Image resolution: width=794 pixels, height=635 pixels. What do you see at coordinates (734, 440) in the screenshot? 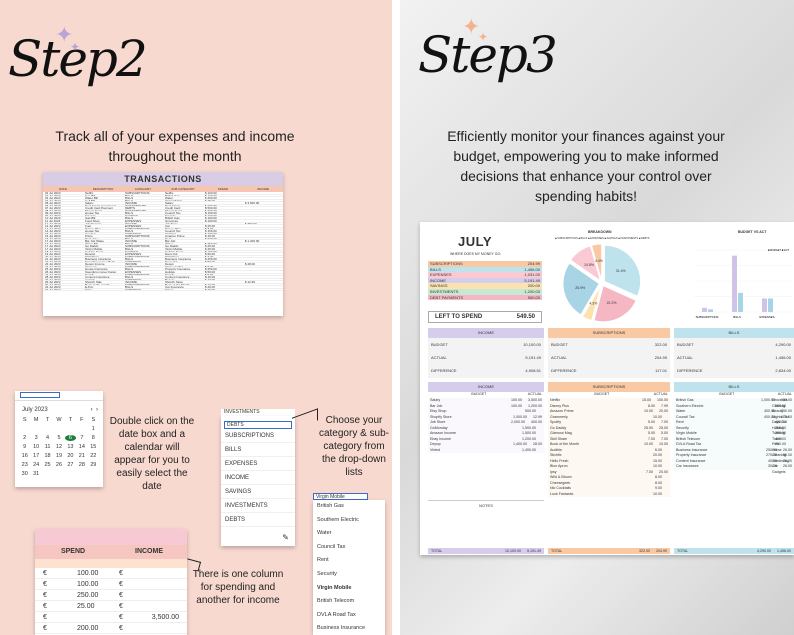
I see `list-item: British Telecom 400.00` at bounding box center [734, 440].